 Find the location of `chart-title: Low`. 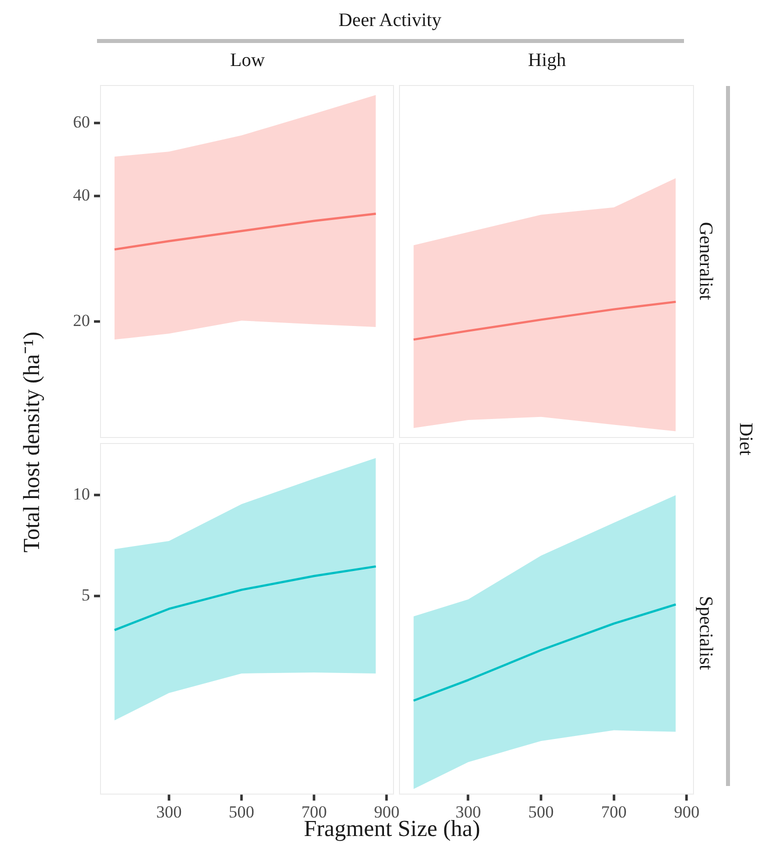

chart-title: Low is located at coordinates (247, 61).